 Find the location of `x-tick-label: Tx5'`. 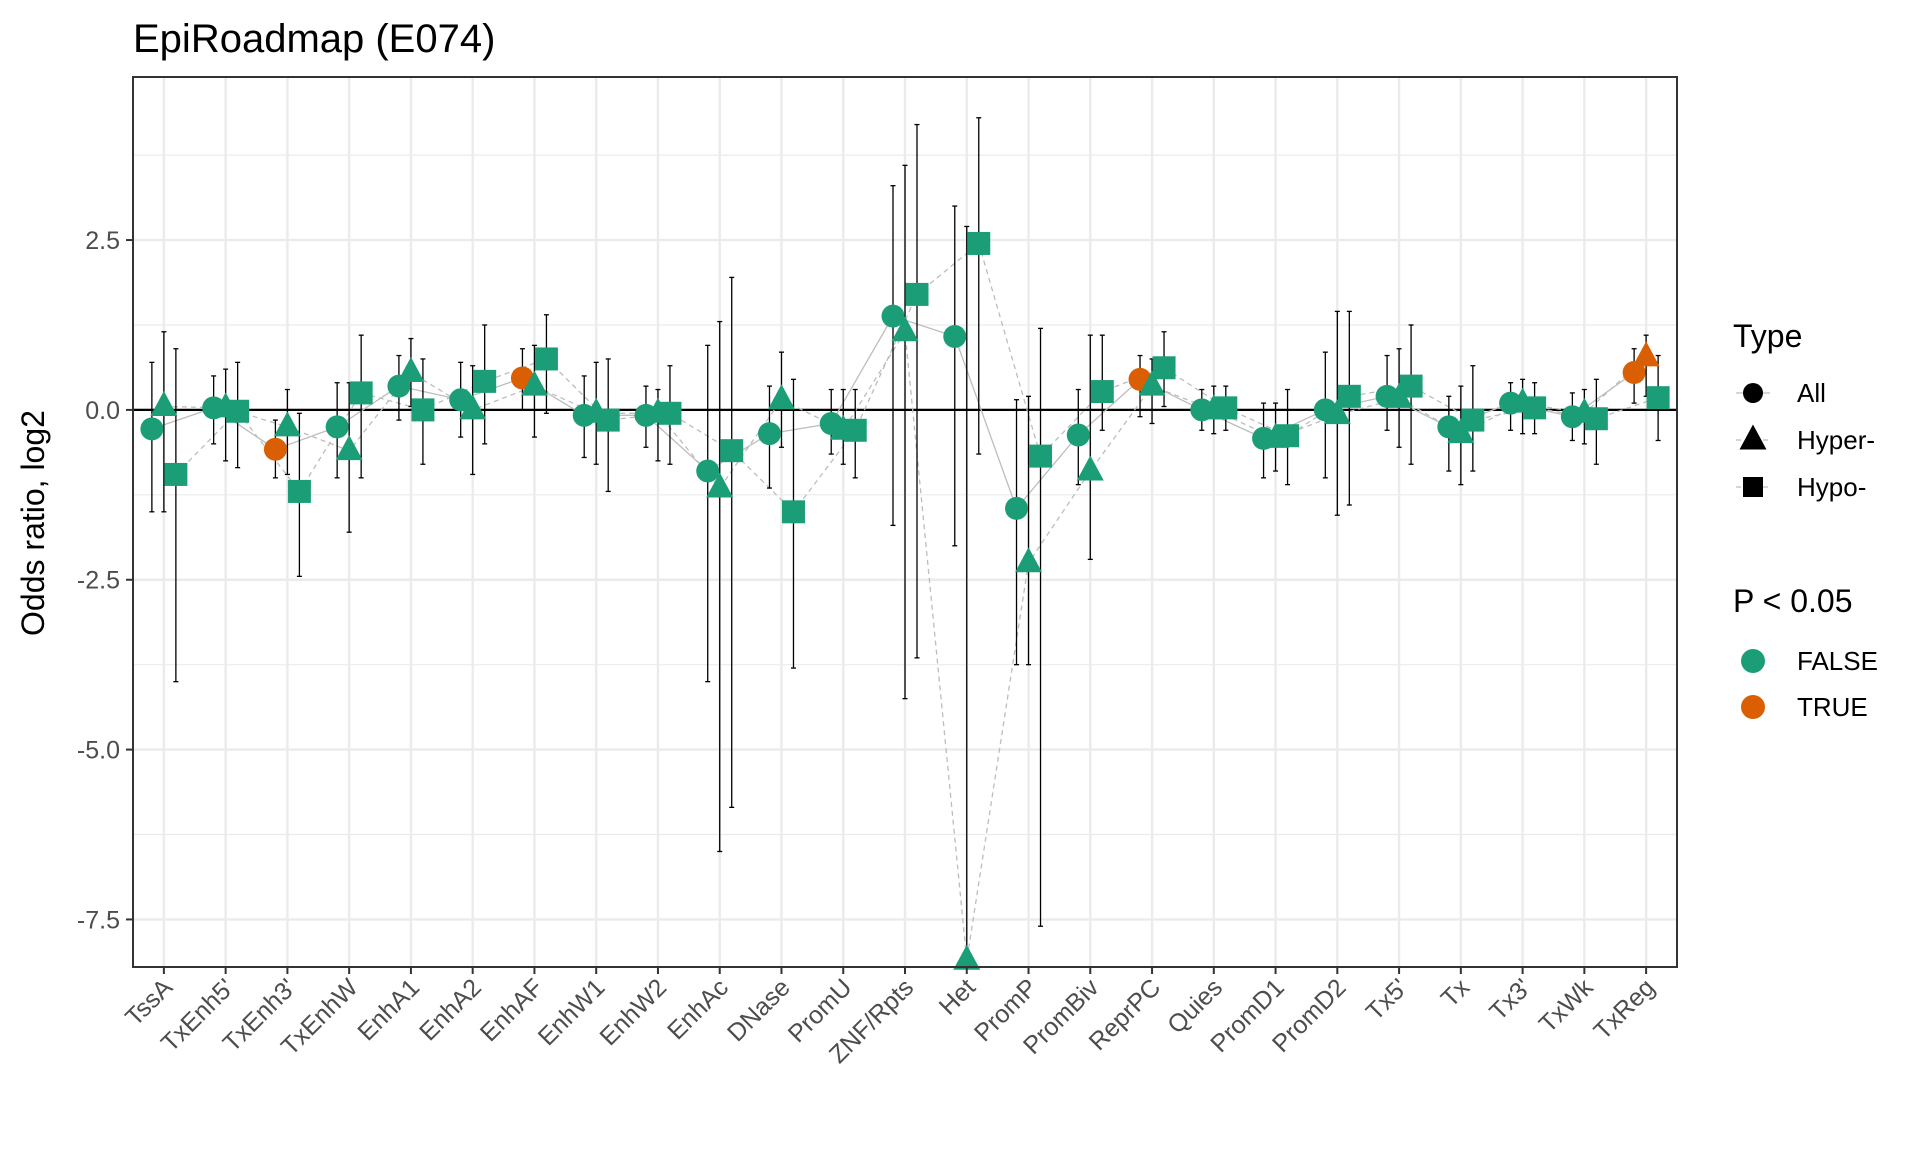

x-tick-label: Tx5' is located at coordinates (1387, 999).